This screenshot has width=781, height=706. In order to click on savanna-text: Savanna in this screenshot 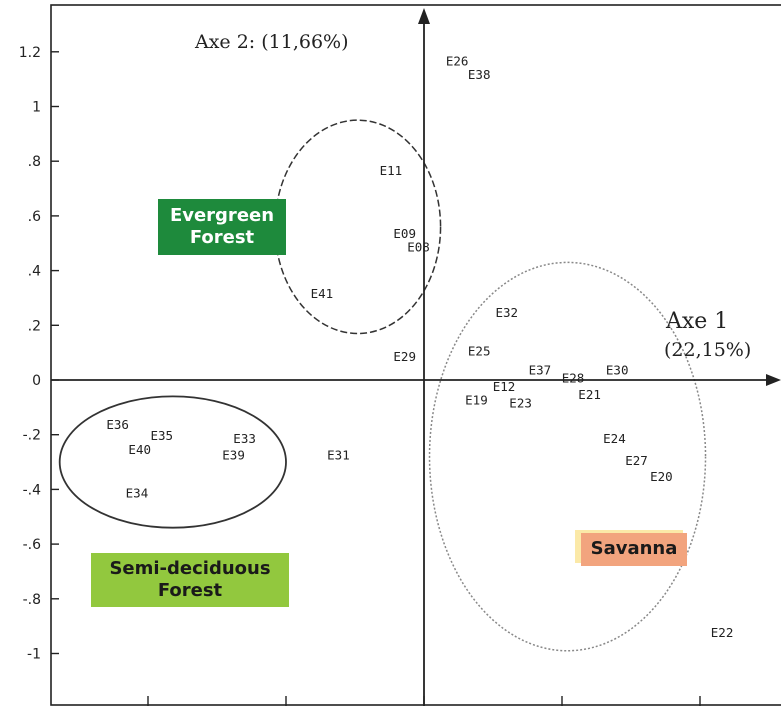, I will do `click(634, 549)`.